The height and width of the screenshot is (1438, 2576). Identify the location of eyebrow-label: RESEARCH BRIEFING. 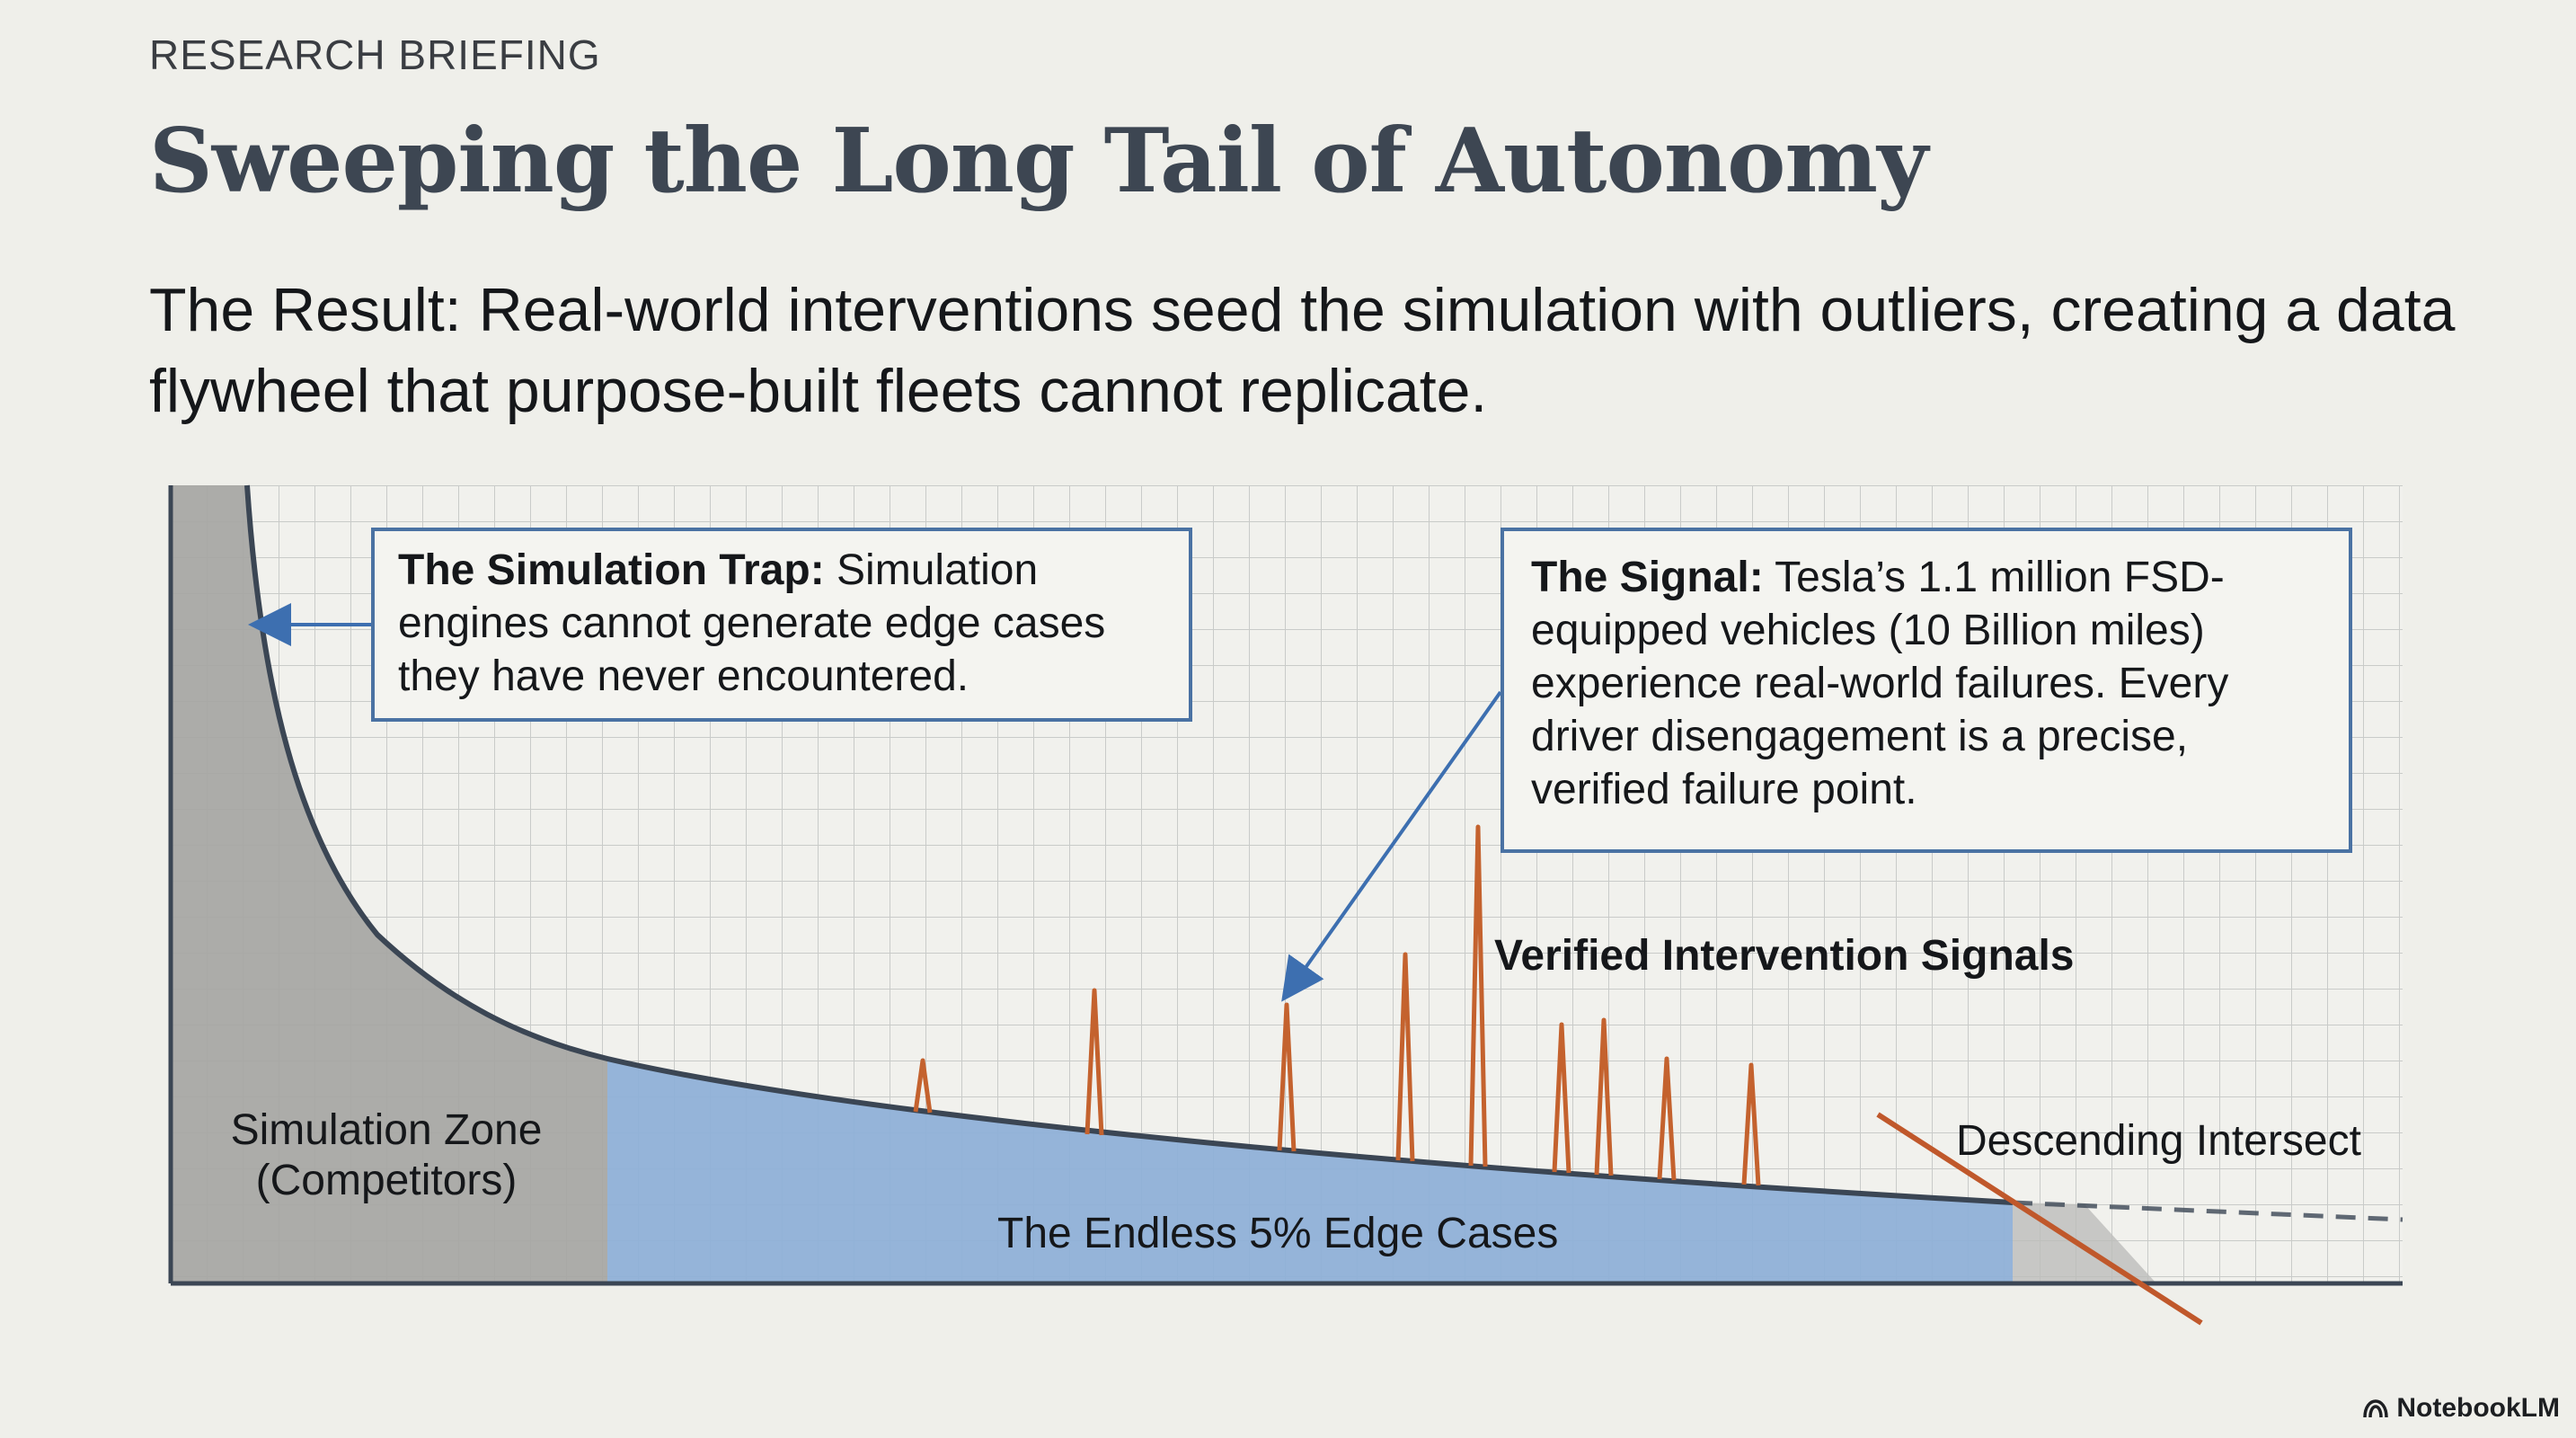
(375, 54).